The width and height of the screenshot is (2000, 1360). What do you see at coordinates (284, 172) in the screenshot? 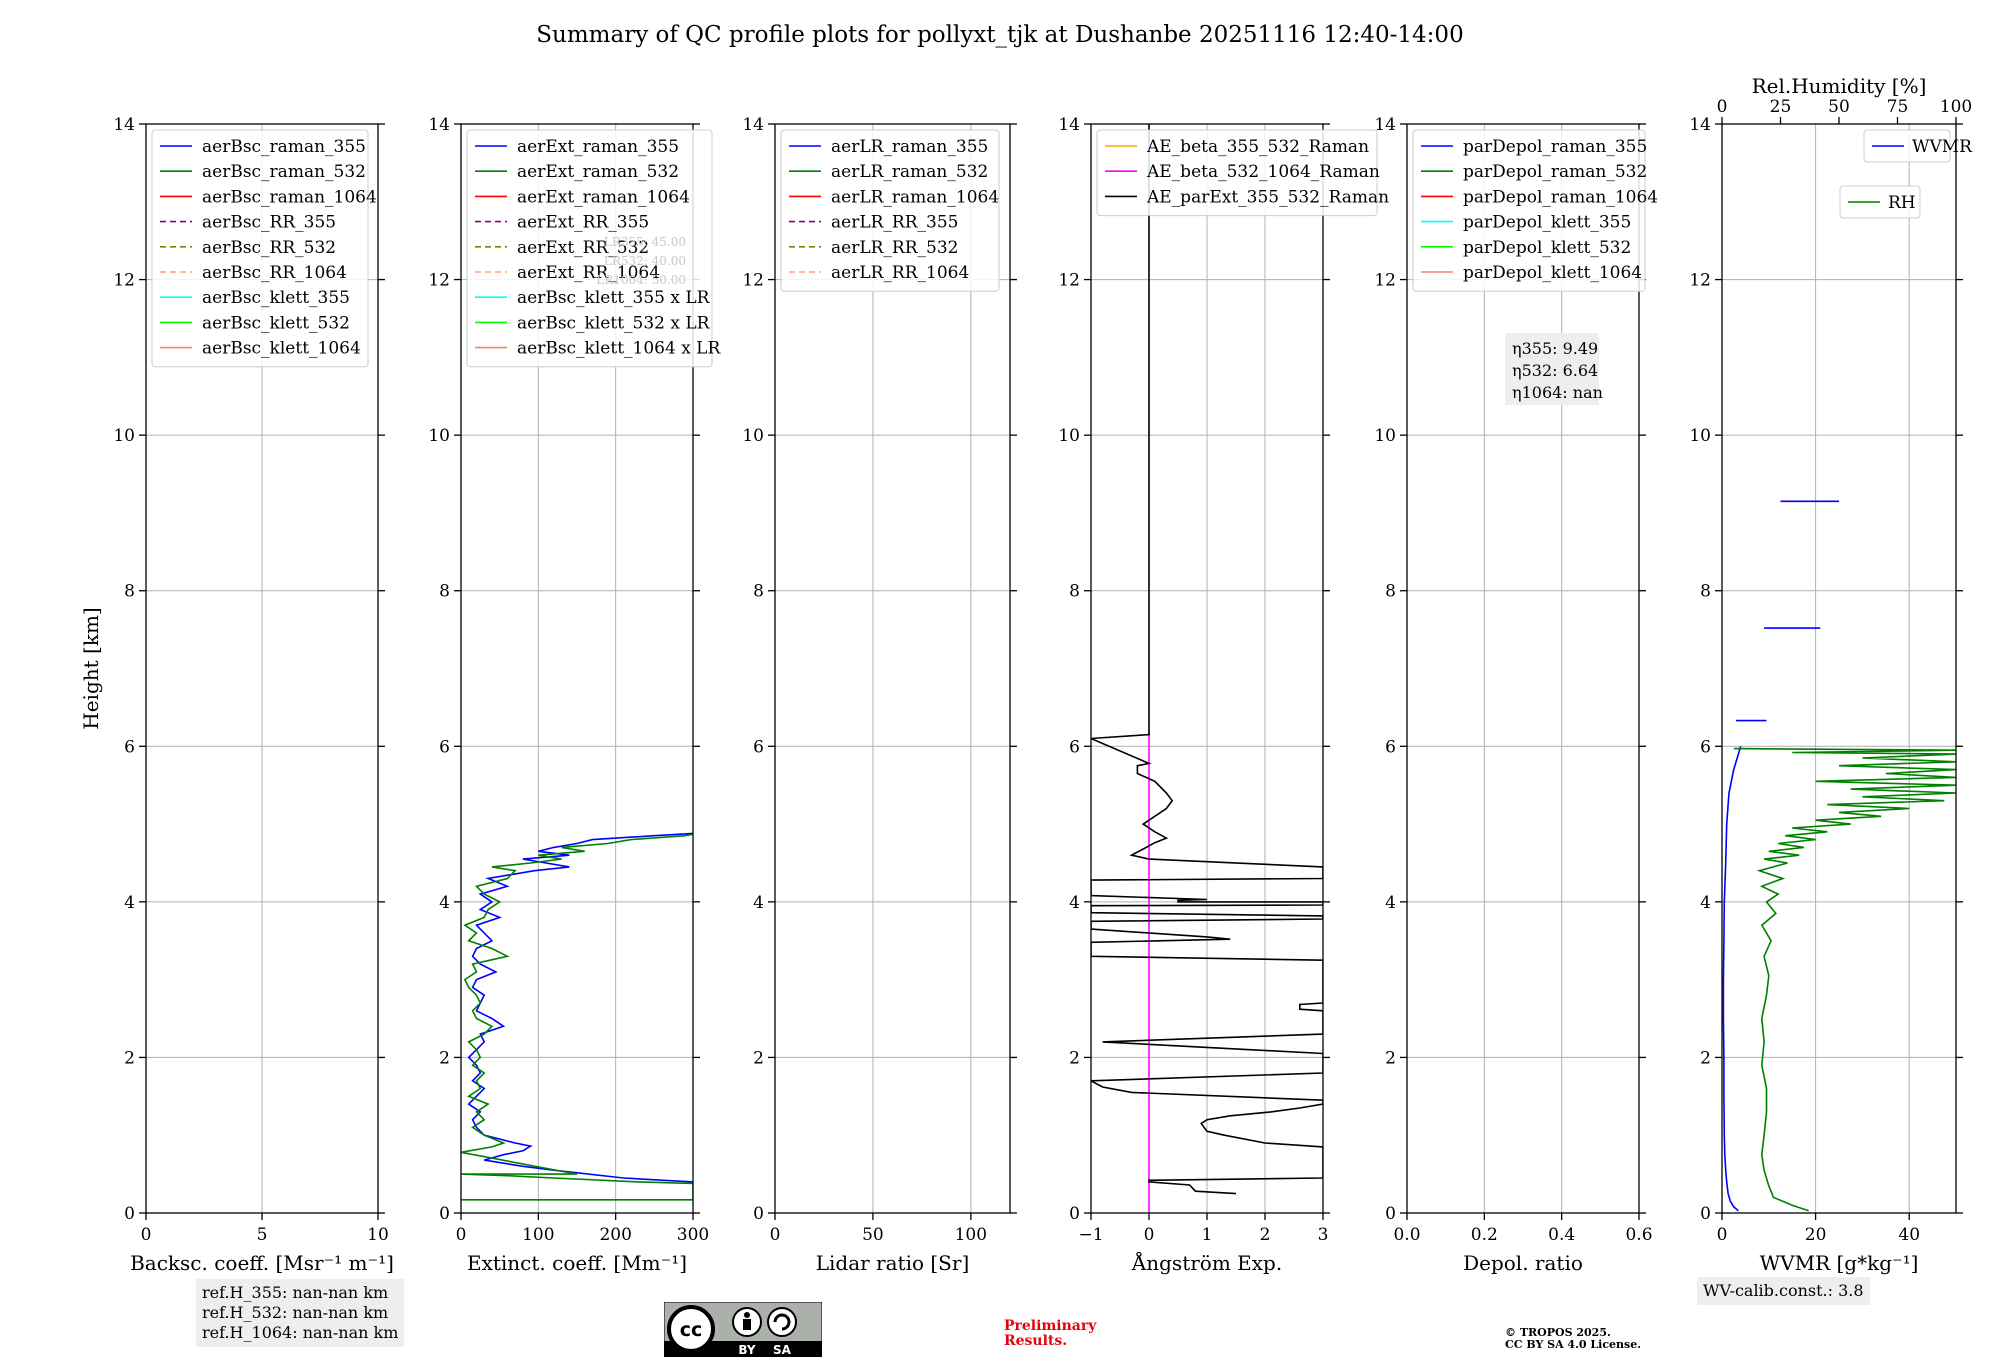
I see `legend-label: aerBsc_raman_532` at bounding box center [284, 172].